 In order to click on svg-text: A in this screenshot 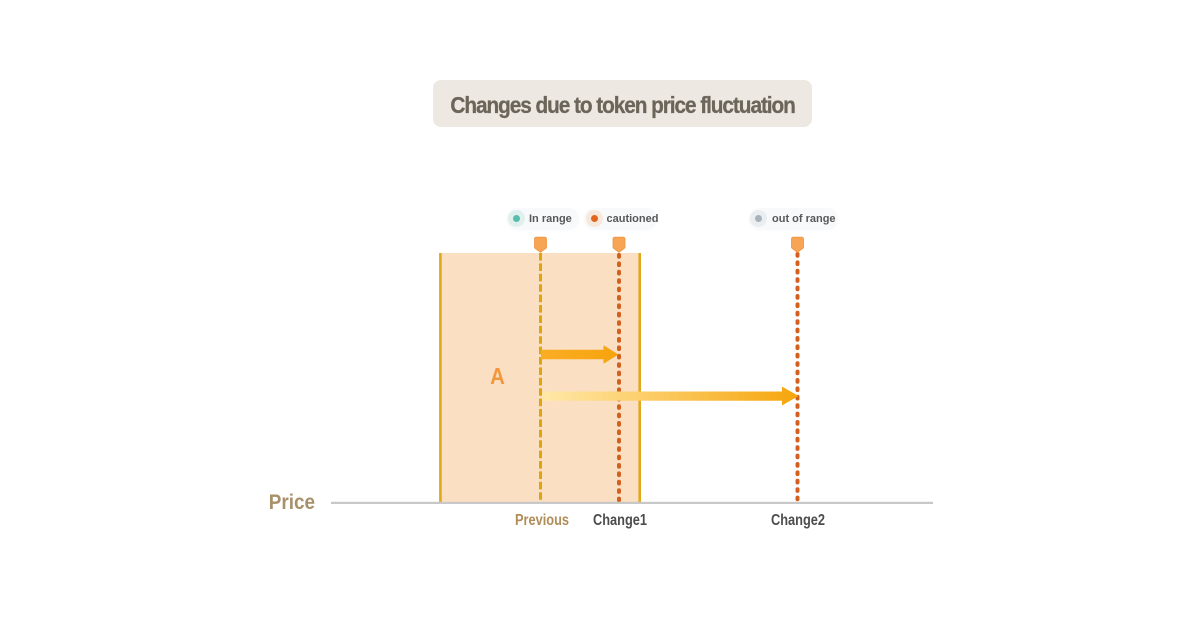, I will do `click(497, 376)`.